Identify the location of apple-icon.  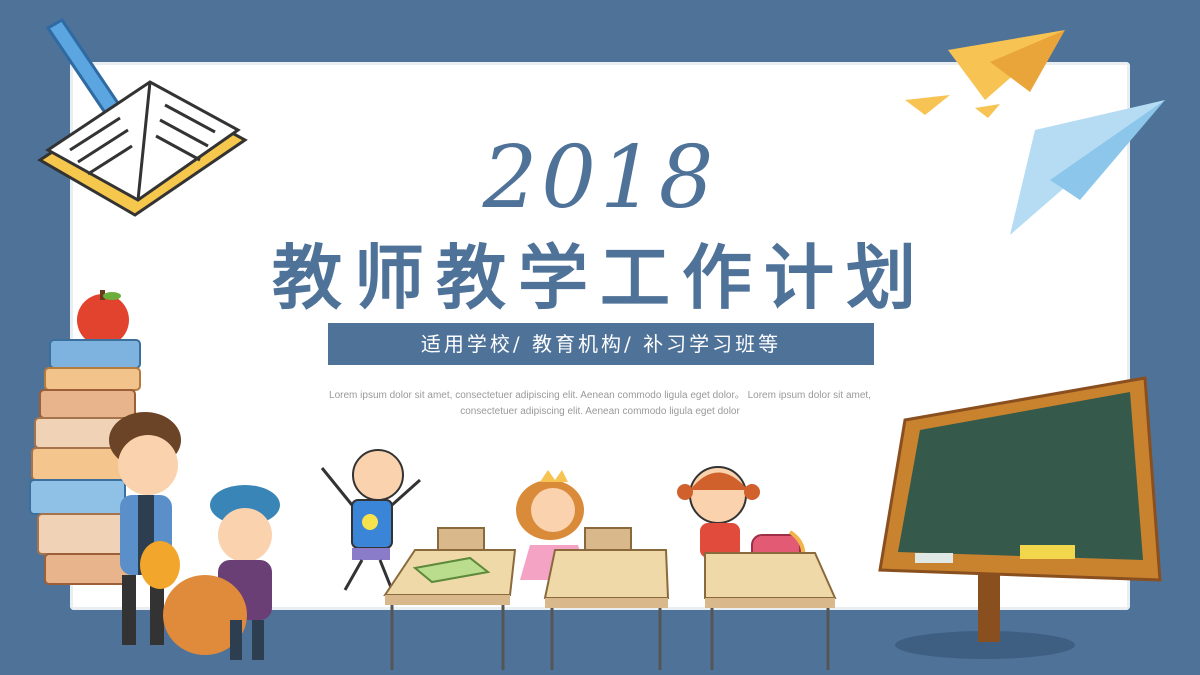
(103, 318).